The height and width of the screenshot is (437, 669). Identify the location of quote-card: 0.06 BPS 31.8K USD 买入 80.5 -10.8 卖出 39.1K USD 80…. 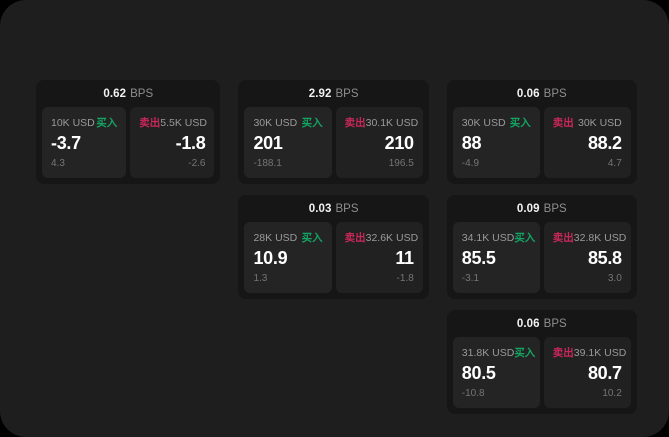
(541, 362).